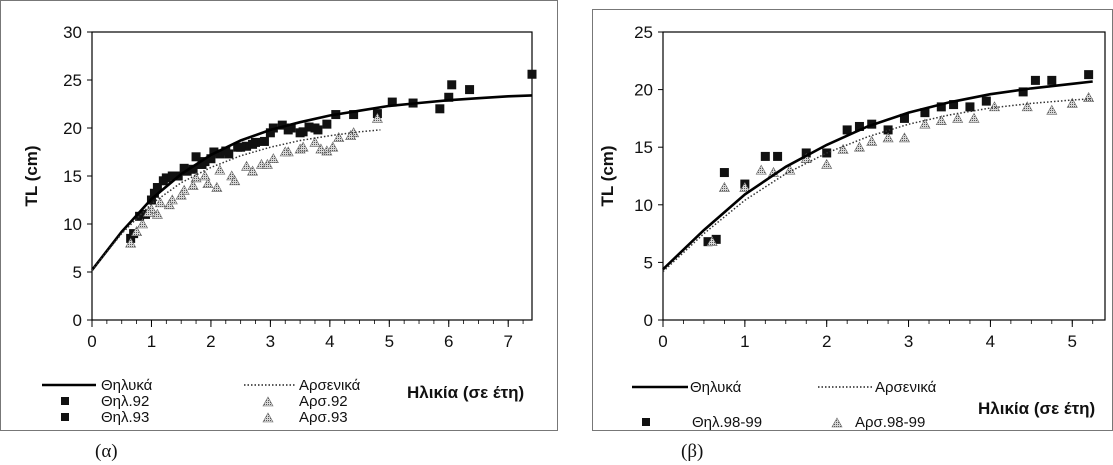 This screenshot has height=465, width=1113. What do you see at coordinates (330, 385) in the screenshot?
I see `legend-a-male-label: Αρσενικά` at bounding box center [330, 385].